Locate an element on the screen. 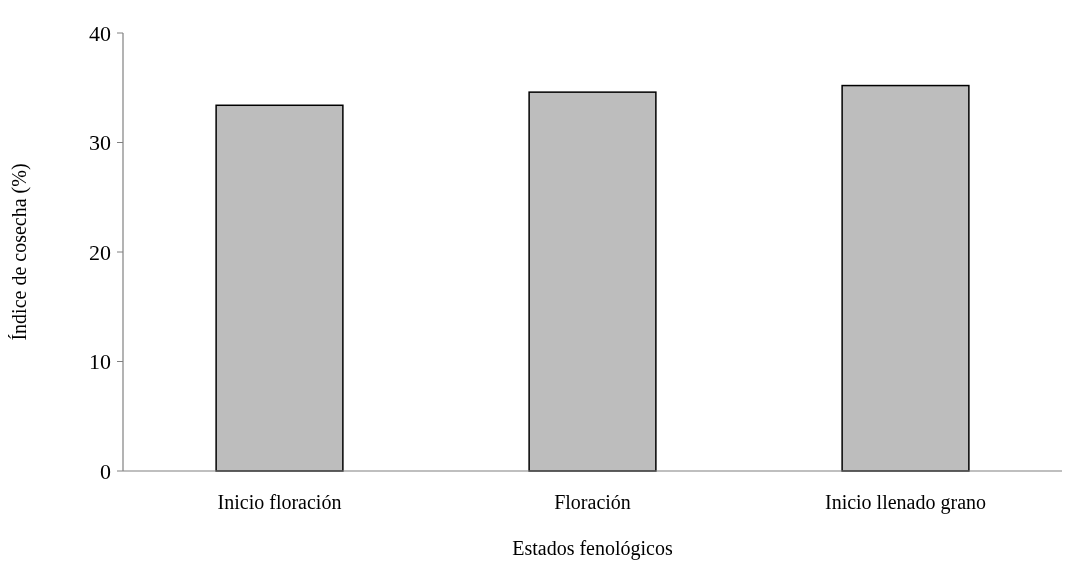 The height and width of the screenshot is (567, 1065). x-tick-label: Inicio llenado grano is located at coordinates (905, 502).